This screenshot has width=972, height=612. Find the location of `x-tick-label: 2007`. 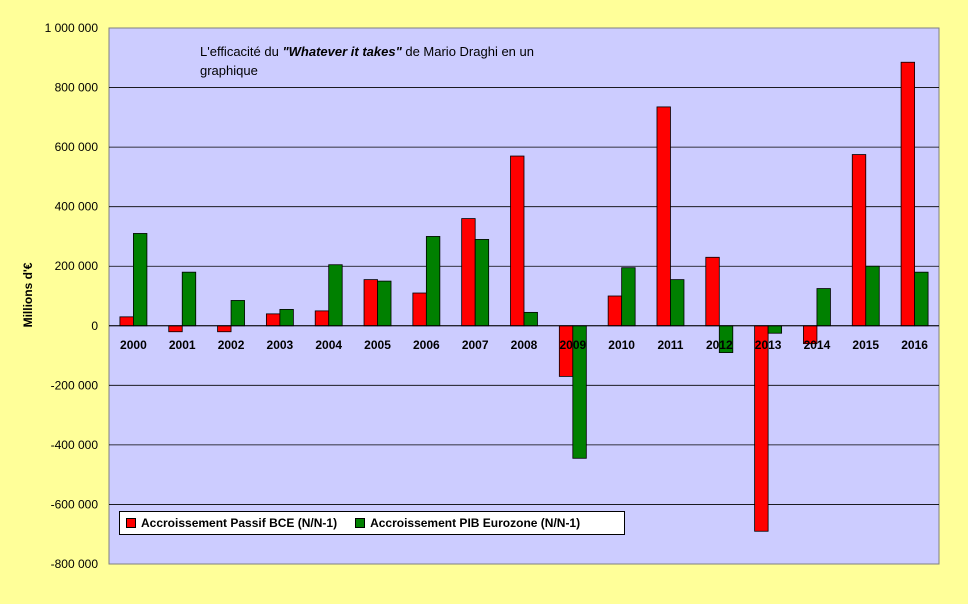

x-tick-label: 2007 is located at coordinates (475, 345).